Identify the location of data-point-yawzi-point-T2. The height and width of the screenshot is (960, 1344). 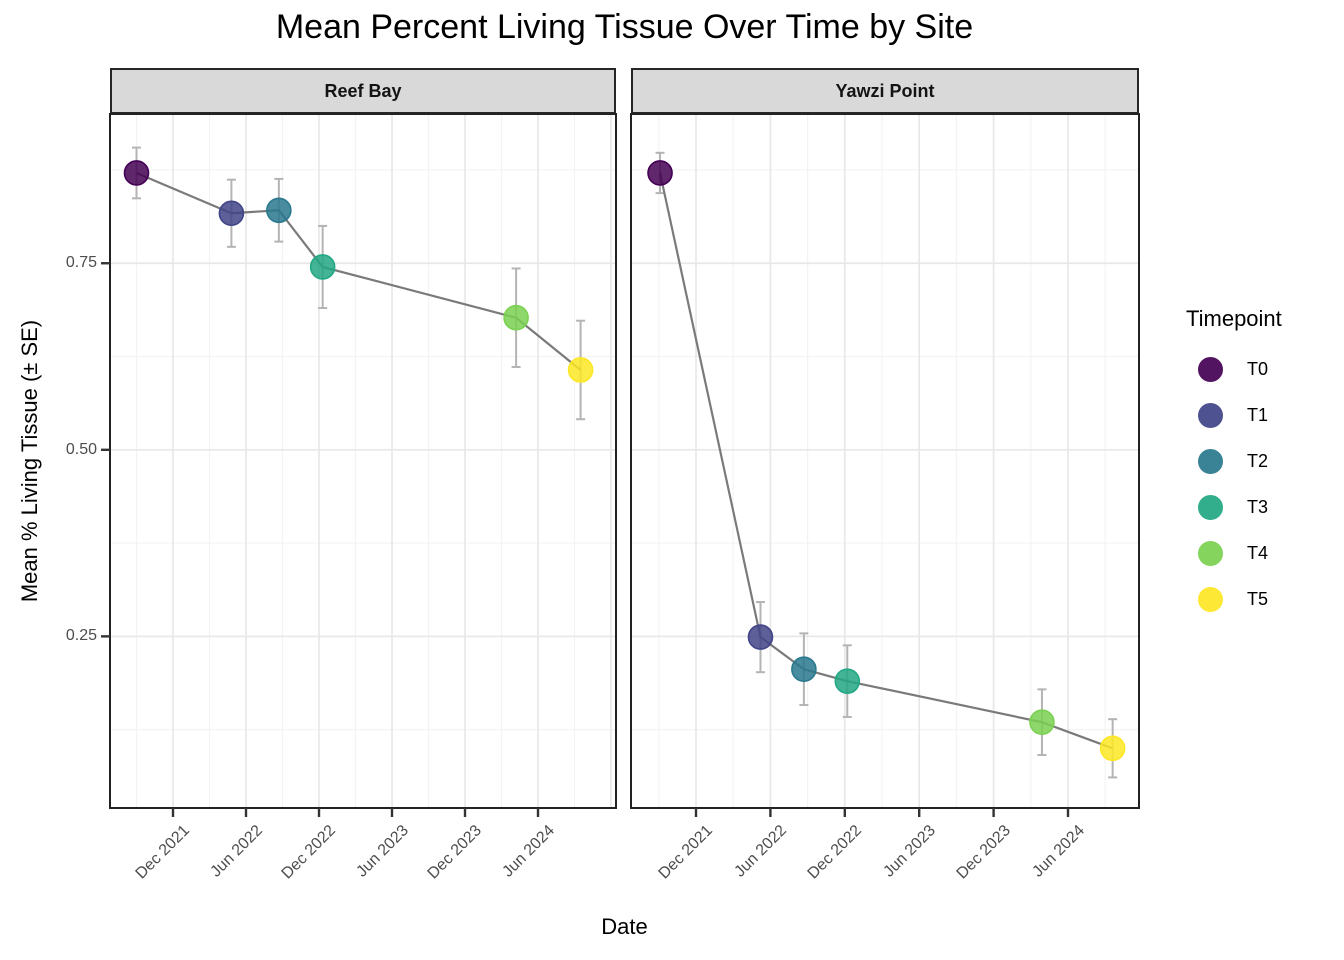
(804, 669).